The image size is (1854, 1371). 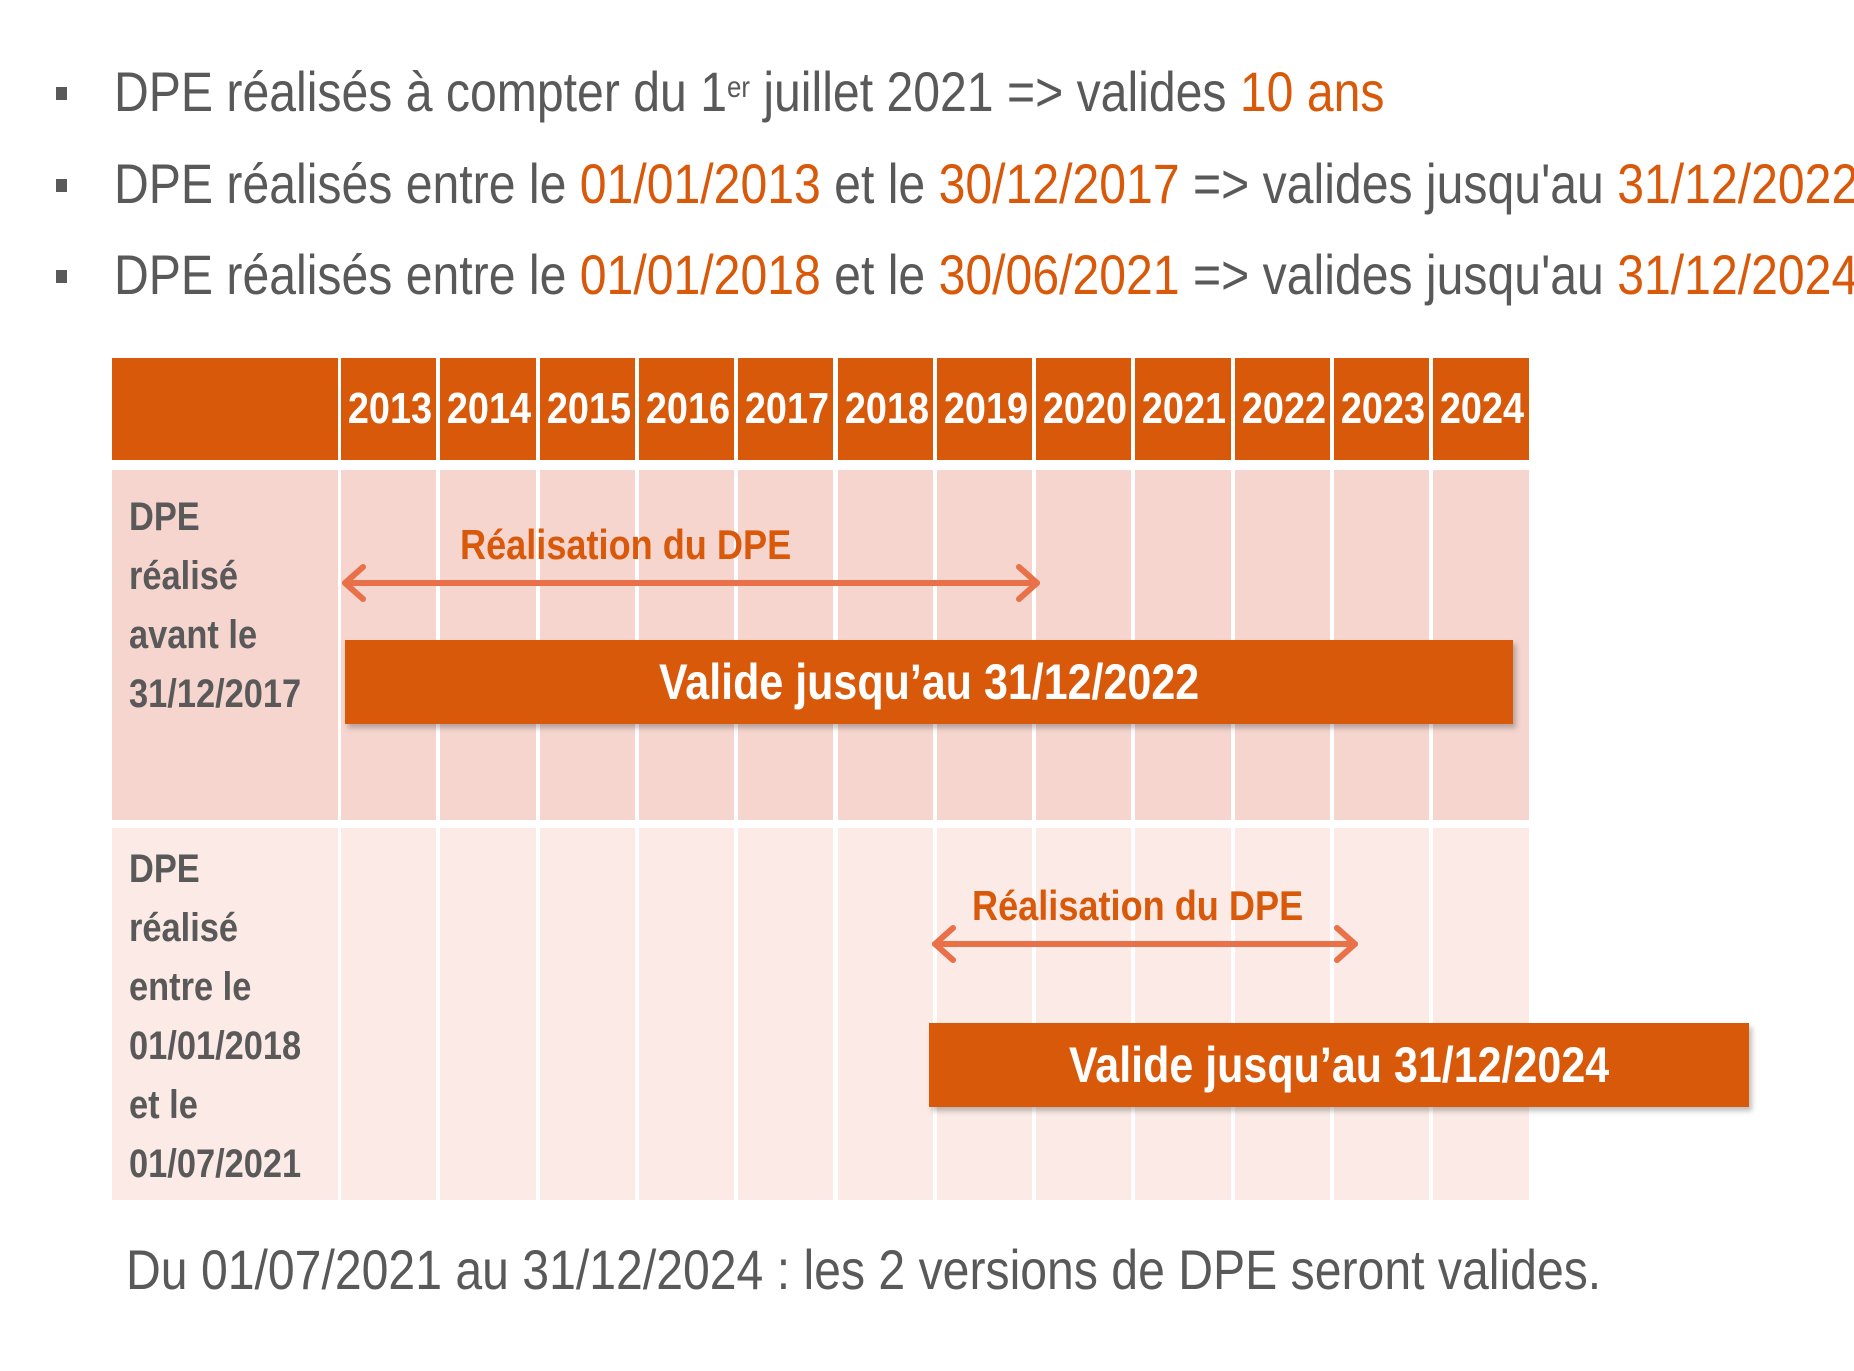 I want to click on highlight-text: 30/12/2017, so click(x=1059, y=183).